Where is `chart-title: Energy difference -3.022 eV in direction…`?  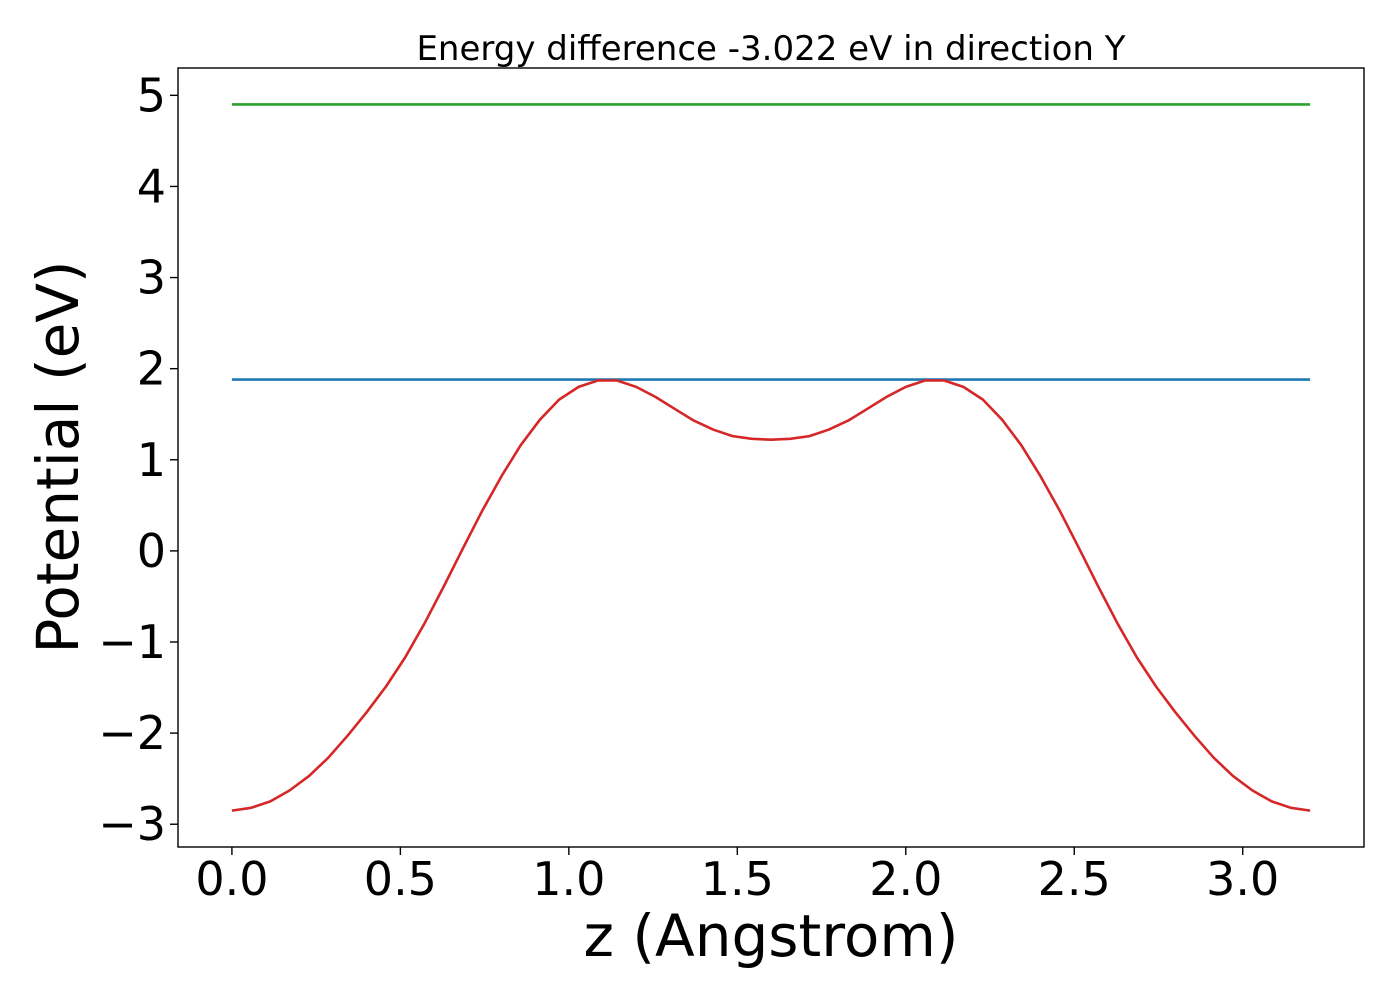
chart-title: Energy difference -3.022 eV in direction… is located at coordinates (770, 49).